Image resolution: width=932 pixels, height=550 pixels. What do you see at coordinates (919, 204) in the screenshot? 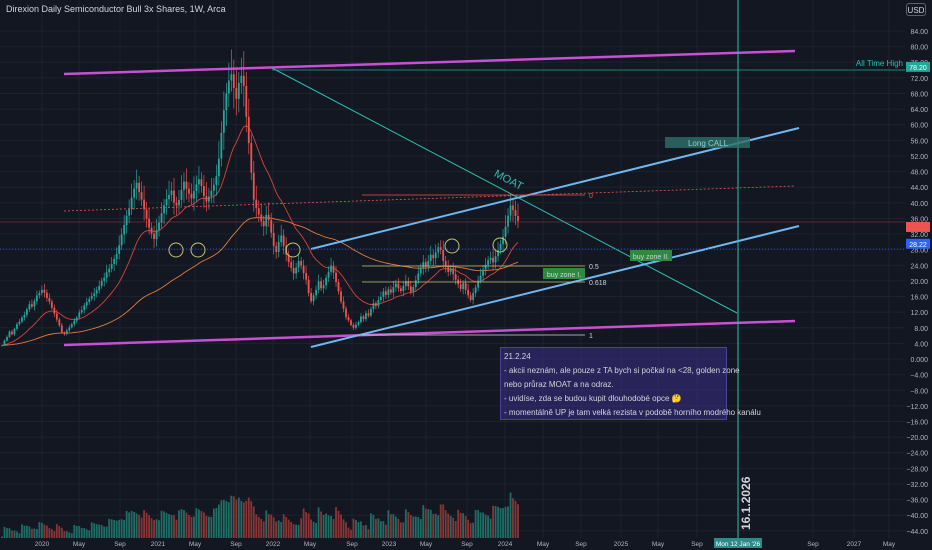
I see `y-tick-label: 40.00` at bounding box center [919, 204].